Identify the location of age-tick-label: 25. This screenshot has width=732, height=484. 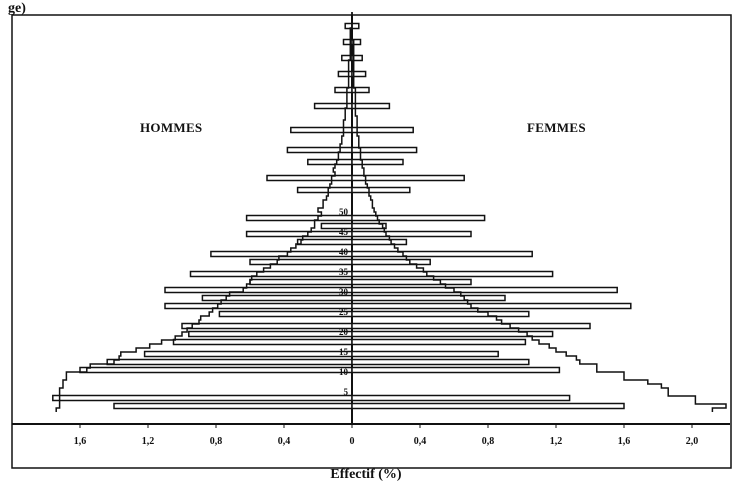
(344, 312).